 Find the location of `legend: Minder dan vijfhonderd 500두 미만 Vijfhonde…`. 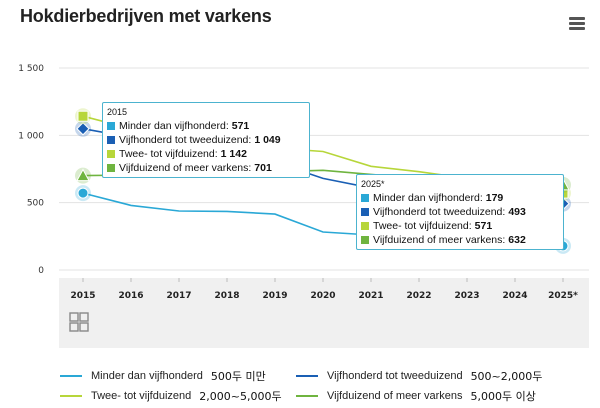

legend: Minder dan vijfhonderd 500두 미만 Vijfhonde… is located at coordinates (300, 384).